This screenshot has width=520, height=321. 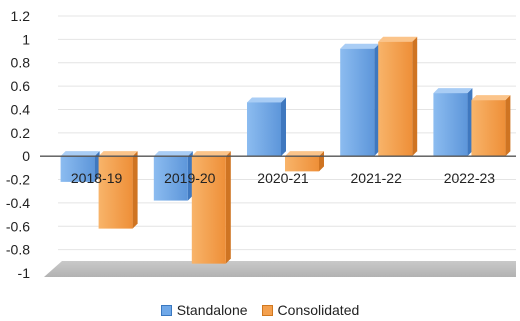 What do you see at coordinates (166, 310) in the screenshot?
I see `legend-swatch-standalone` at bounding box center [166, 310].